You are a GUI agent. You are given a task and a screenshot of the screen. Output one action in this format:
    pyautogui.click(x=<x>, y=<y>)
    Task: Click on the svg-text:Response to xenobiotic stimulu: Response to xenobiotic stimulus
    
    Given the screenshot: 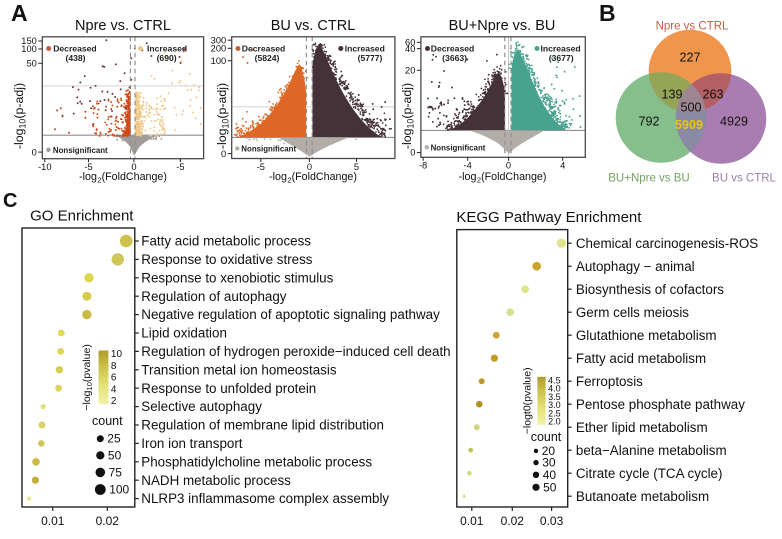 What is the action you would take?
    pyautogui.click(x=237, y=277)
    